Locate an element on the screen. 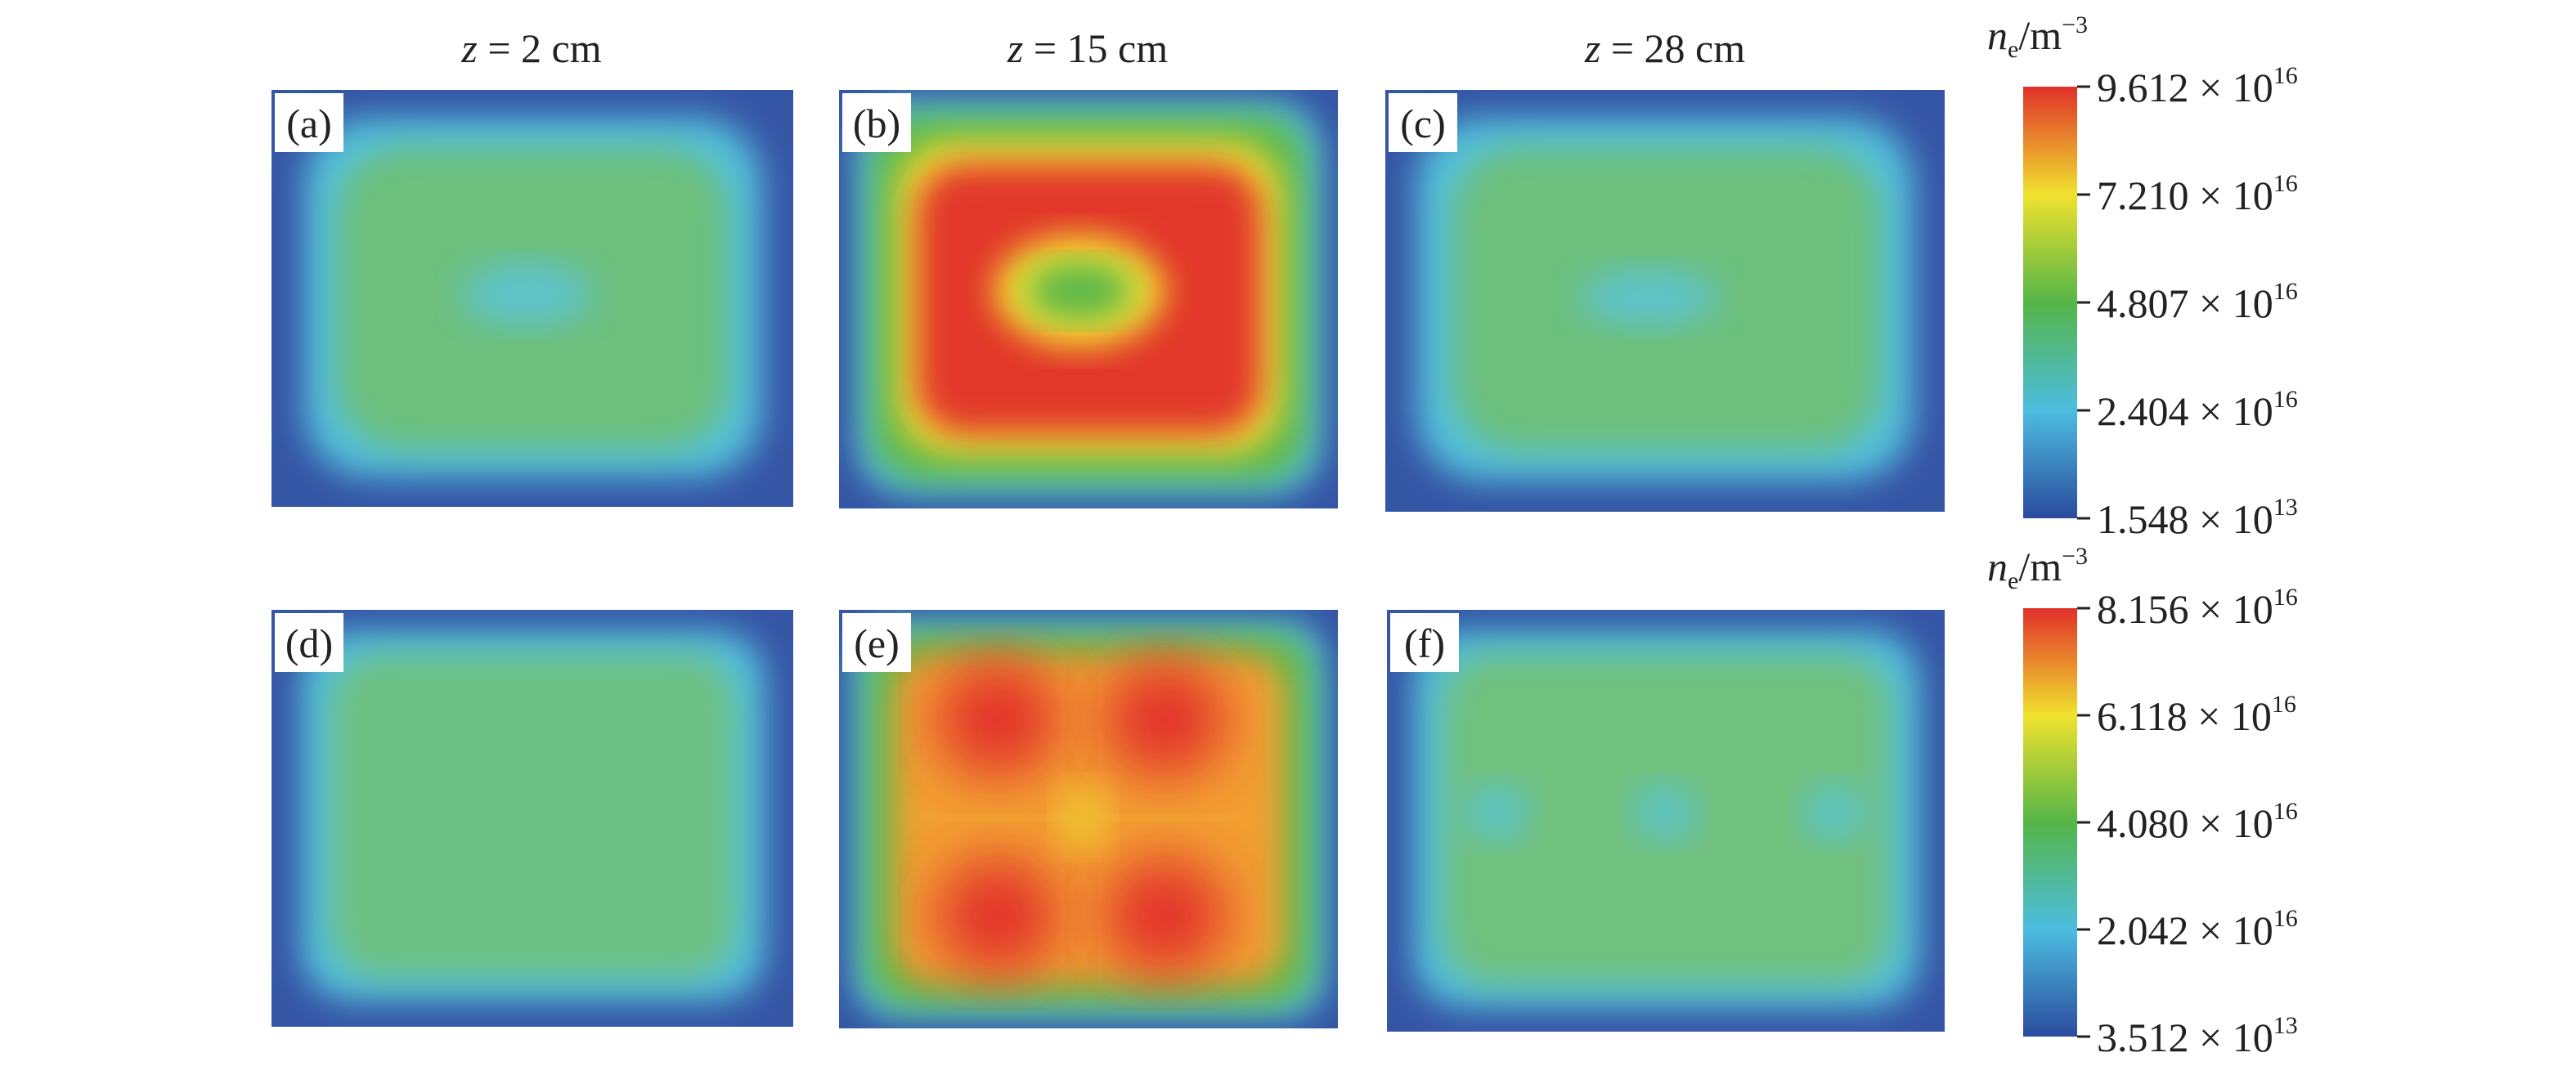 The height and width of the screenshot is (1066, 2576). panel-label: (d) is located at coordinates (309, 643).